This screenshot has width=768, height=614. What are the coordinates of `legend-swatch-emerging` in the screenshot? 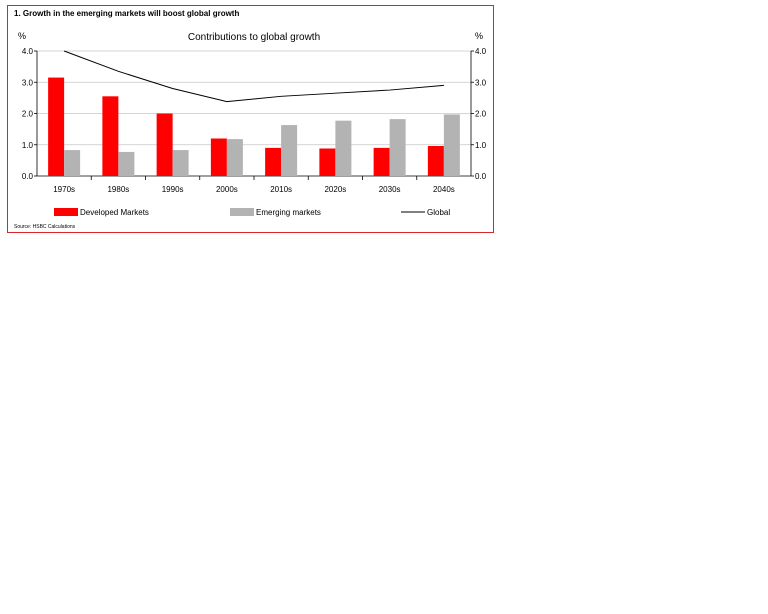 It's located at (242, 212).